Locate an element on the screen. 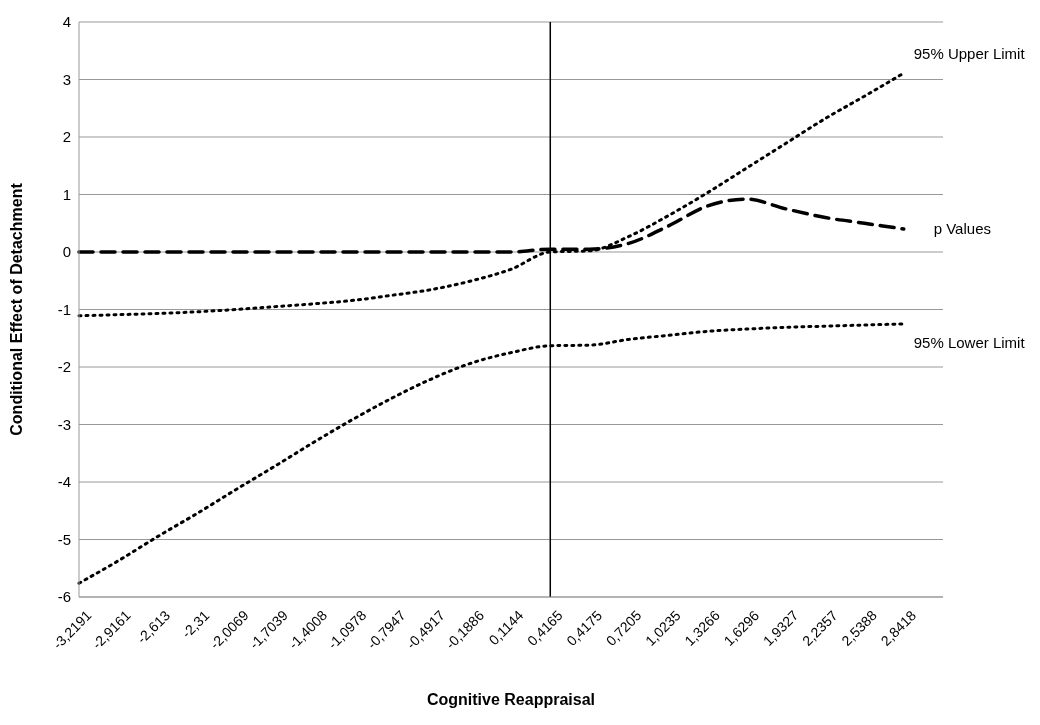 This screenshot has height=725, width=1040. y-tick-label: 2 is located at coordinates (66, 137).